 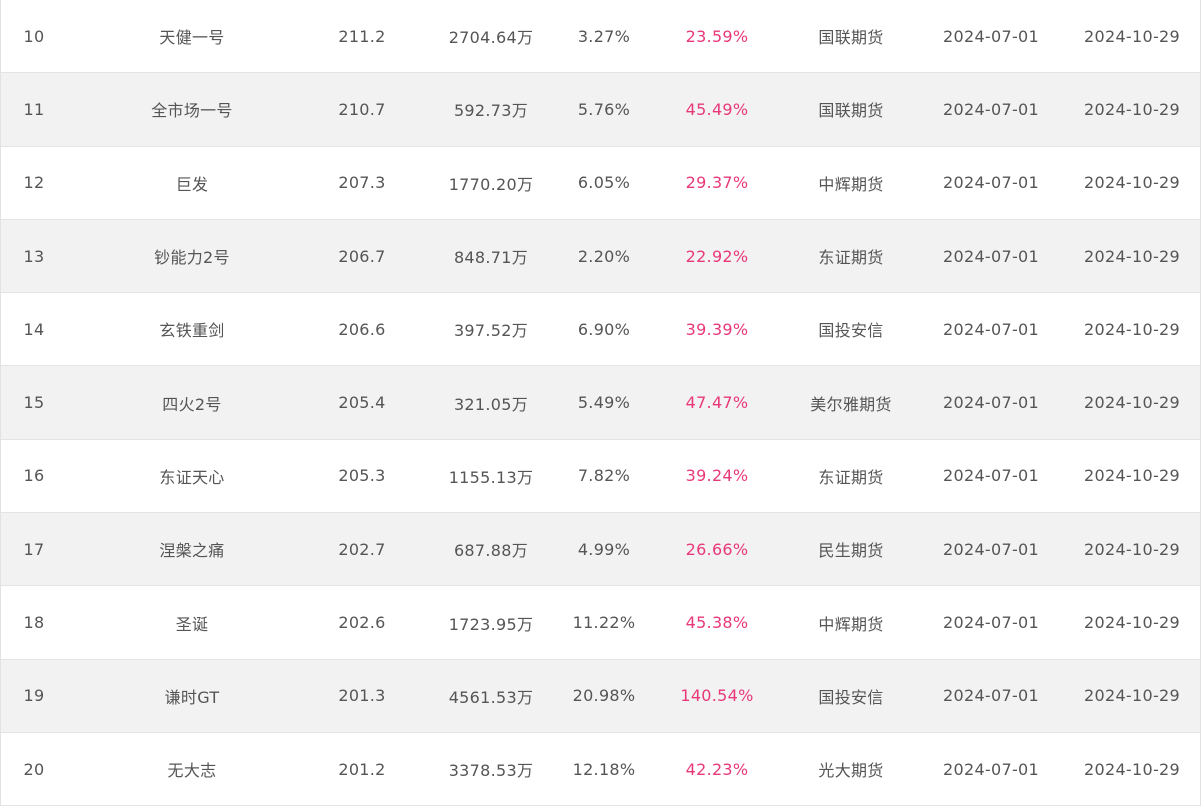 I want to click on drawdown-cell: 11.22%, so click(x=604, y=623).